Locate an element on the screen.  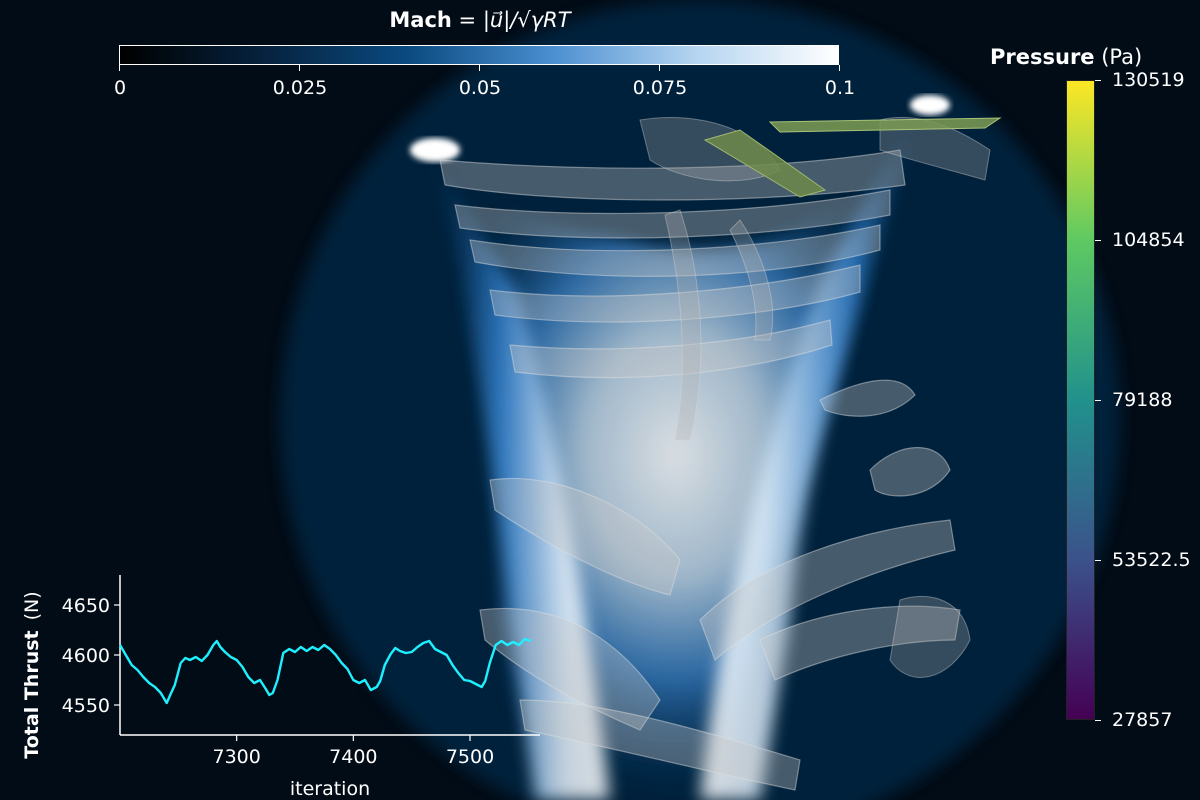
pressure-tick-label: 27857 is located at coordinates (1142, 720).